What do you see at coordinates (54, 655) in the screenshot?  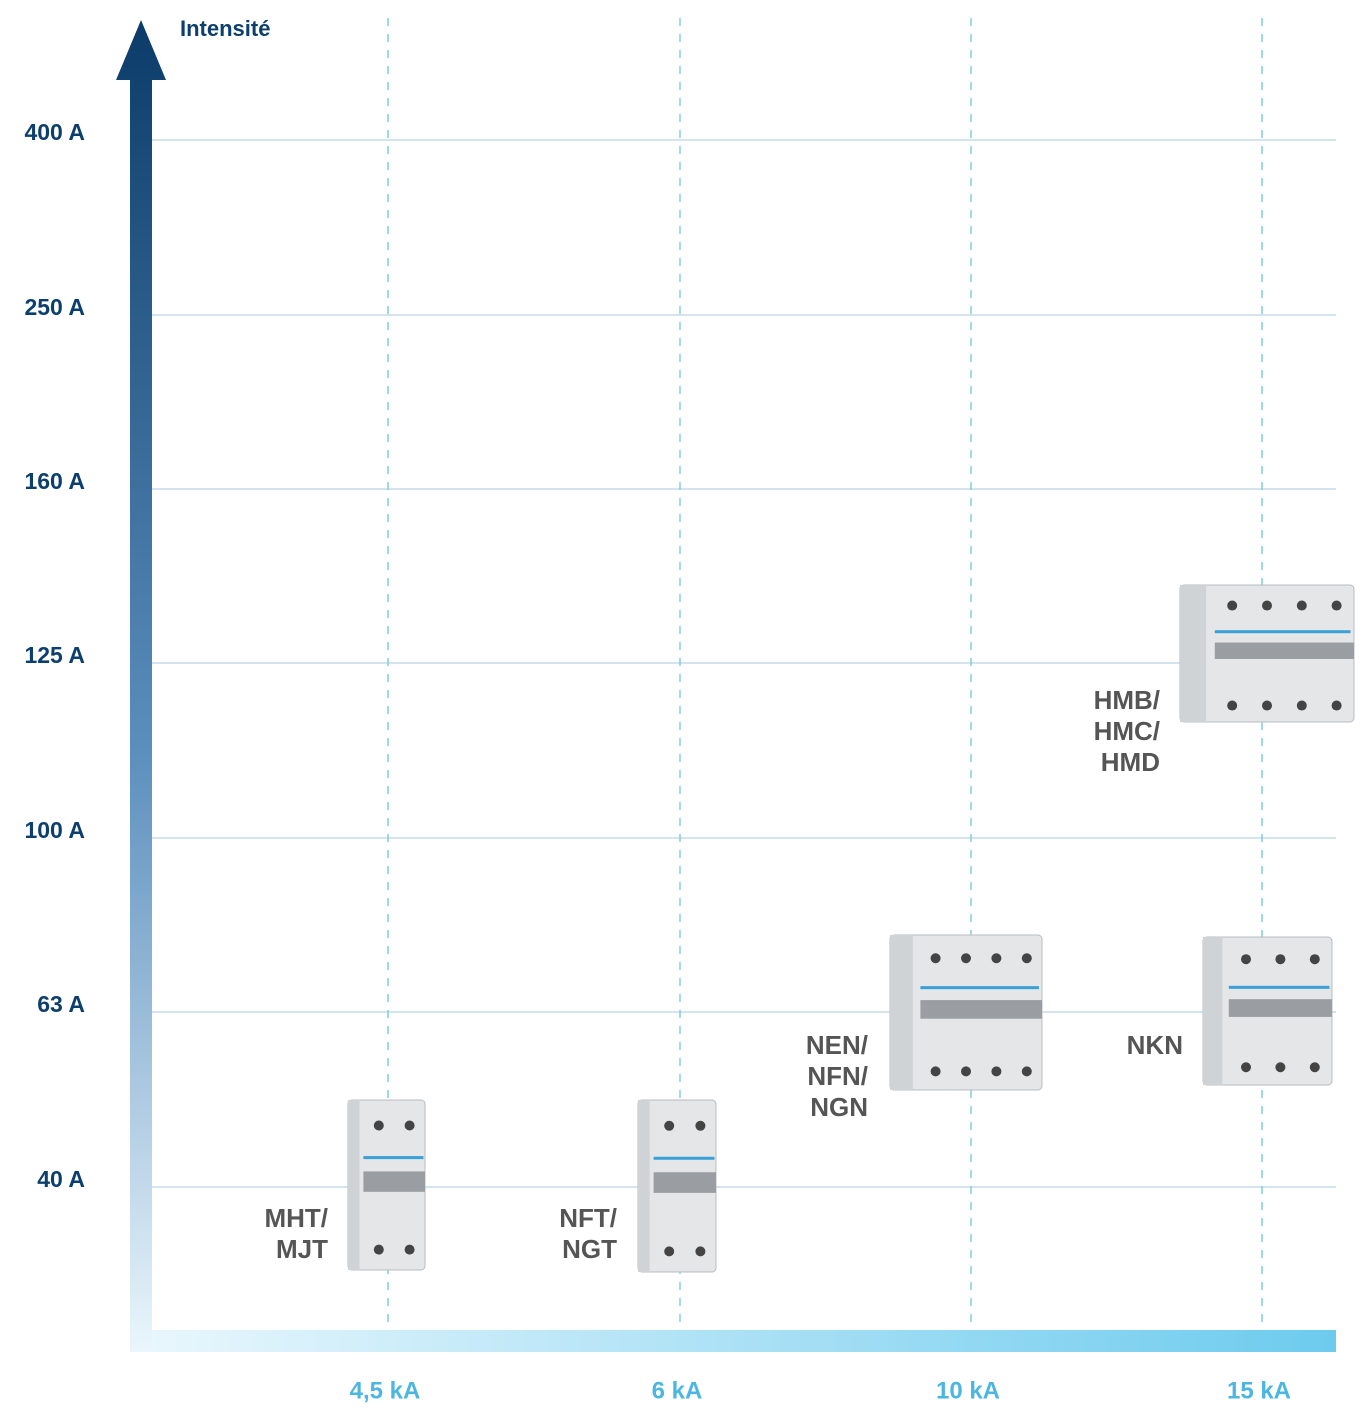 I see `y-label: 125 A` at bounding box center [54, 655].